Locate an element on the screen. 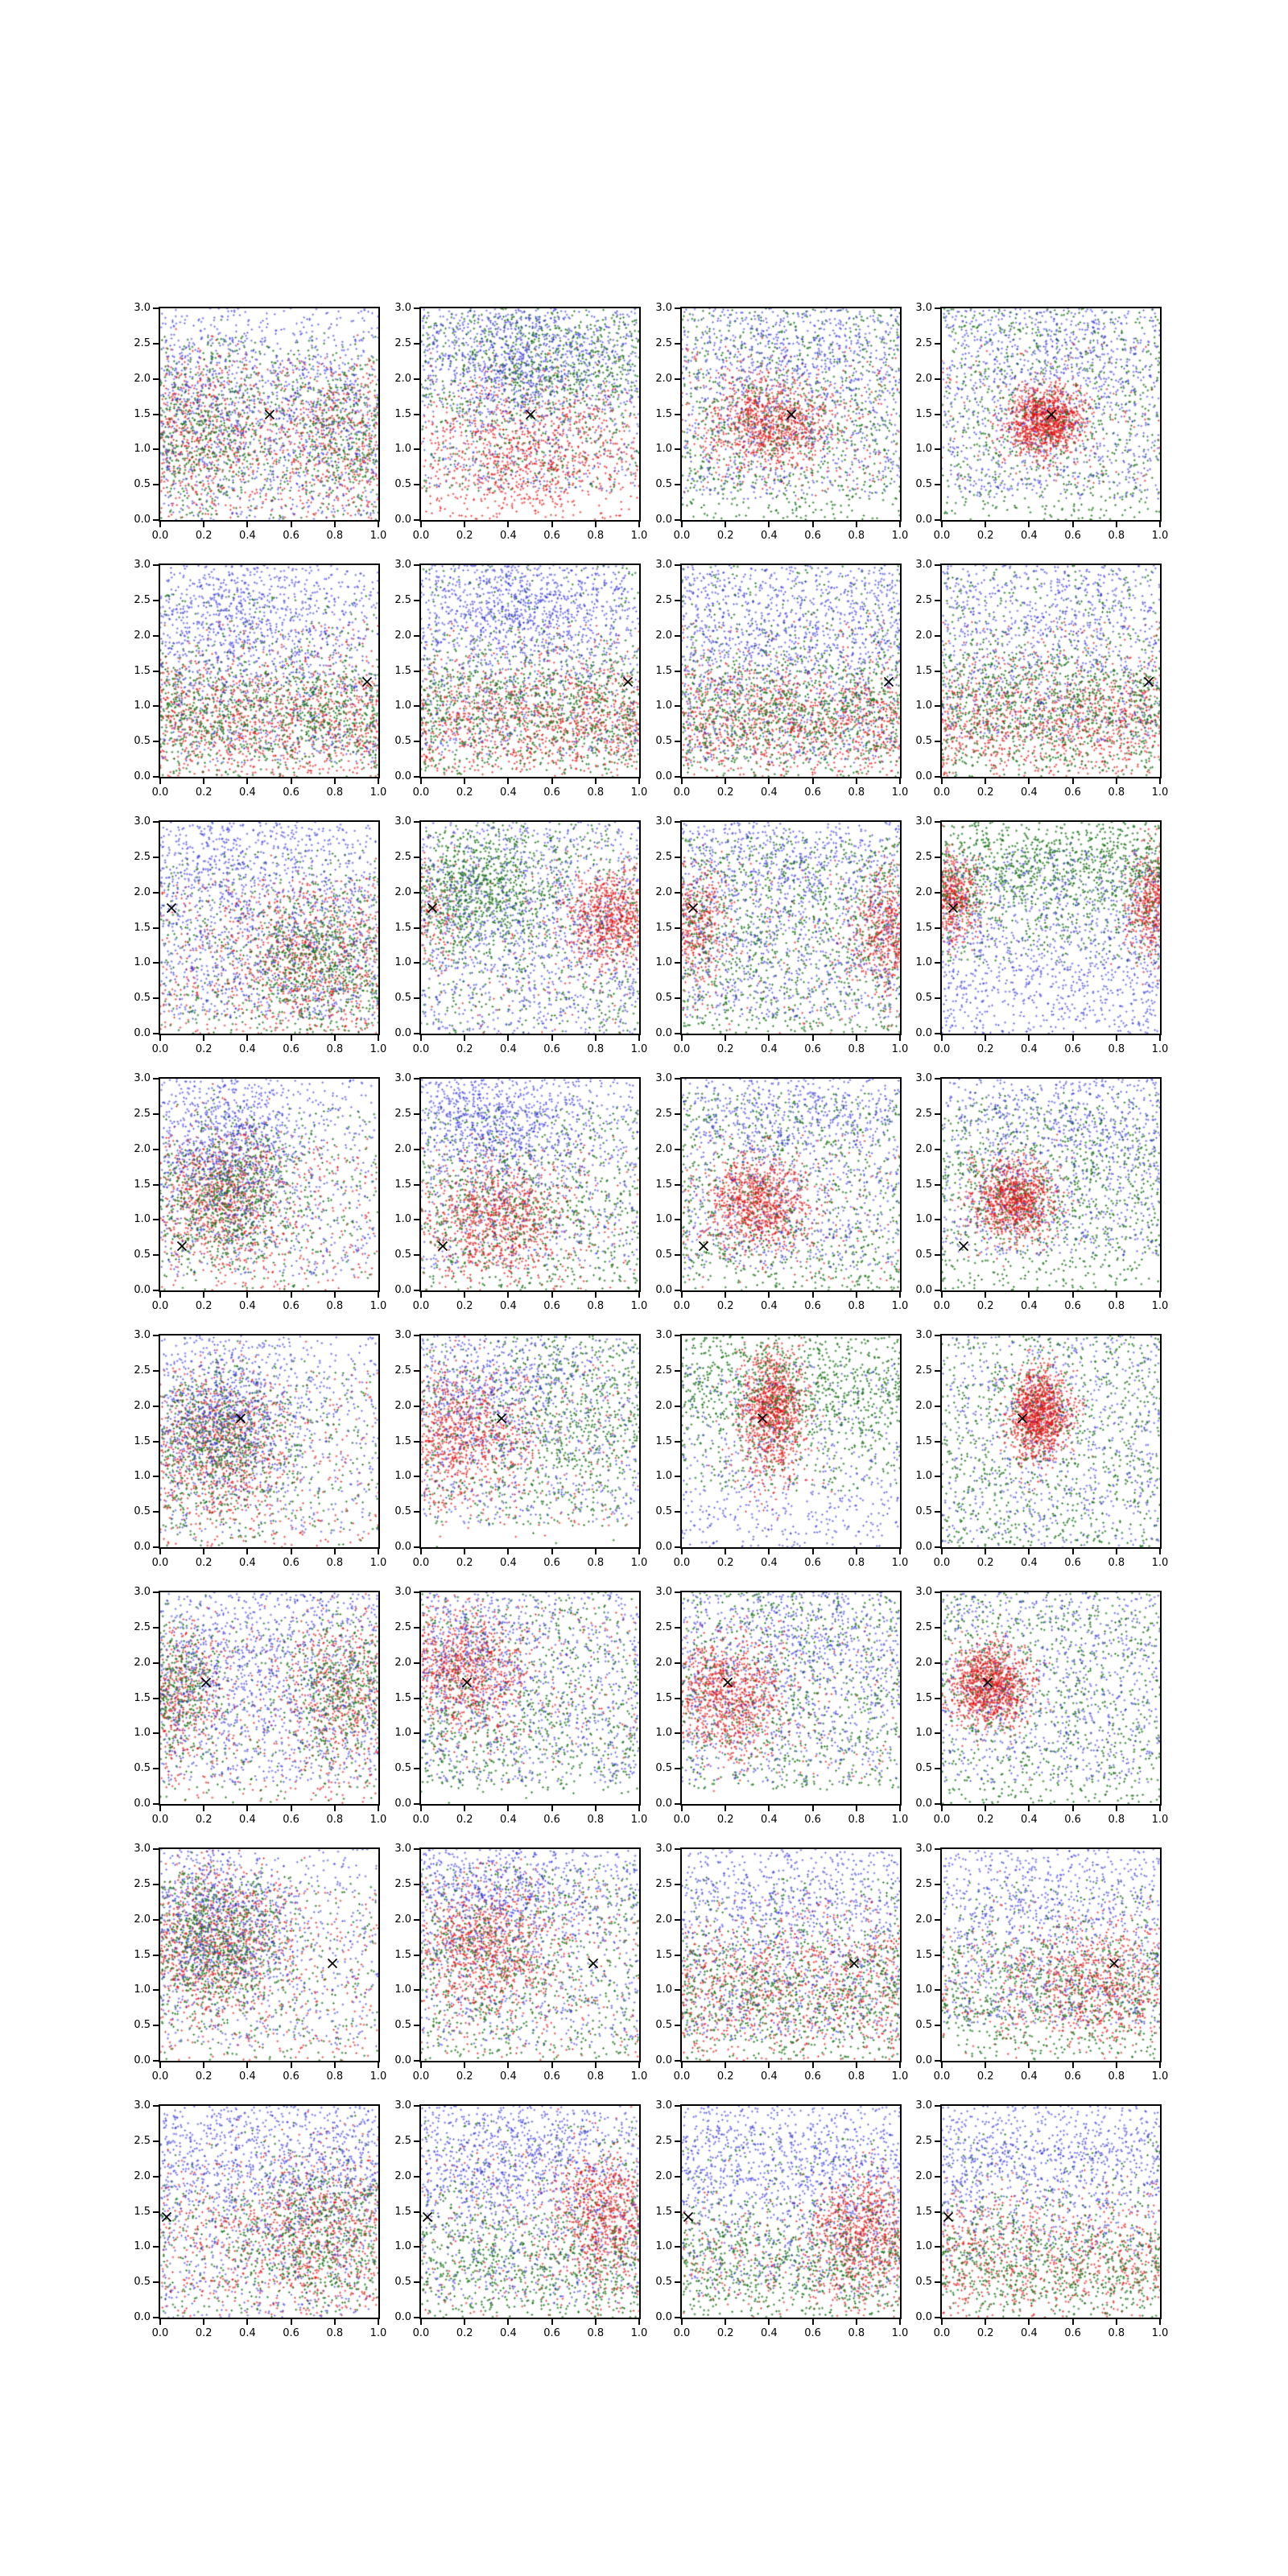  subplot-r7-c3: 0.0 0.2 0.4 0.6 0.8 1.0 0.0 0.5 1.0 1.5 2.0 2.5 3.0 is located at coordinates (1041, 2219).